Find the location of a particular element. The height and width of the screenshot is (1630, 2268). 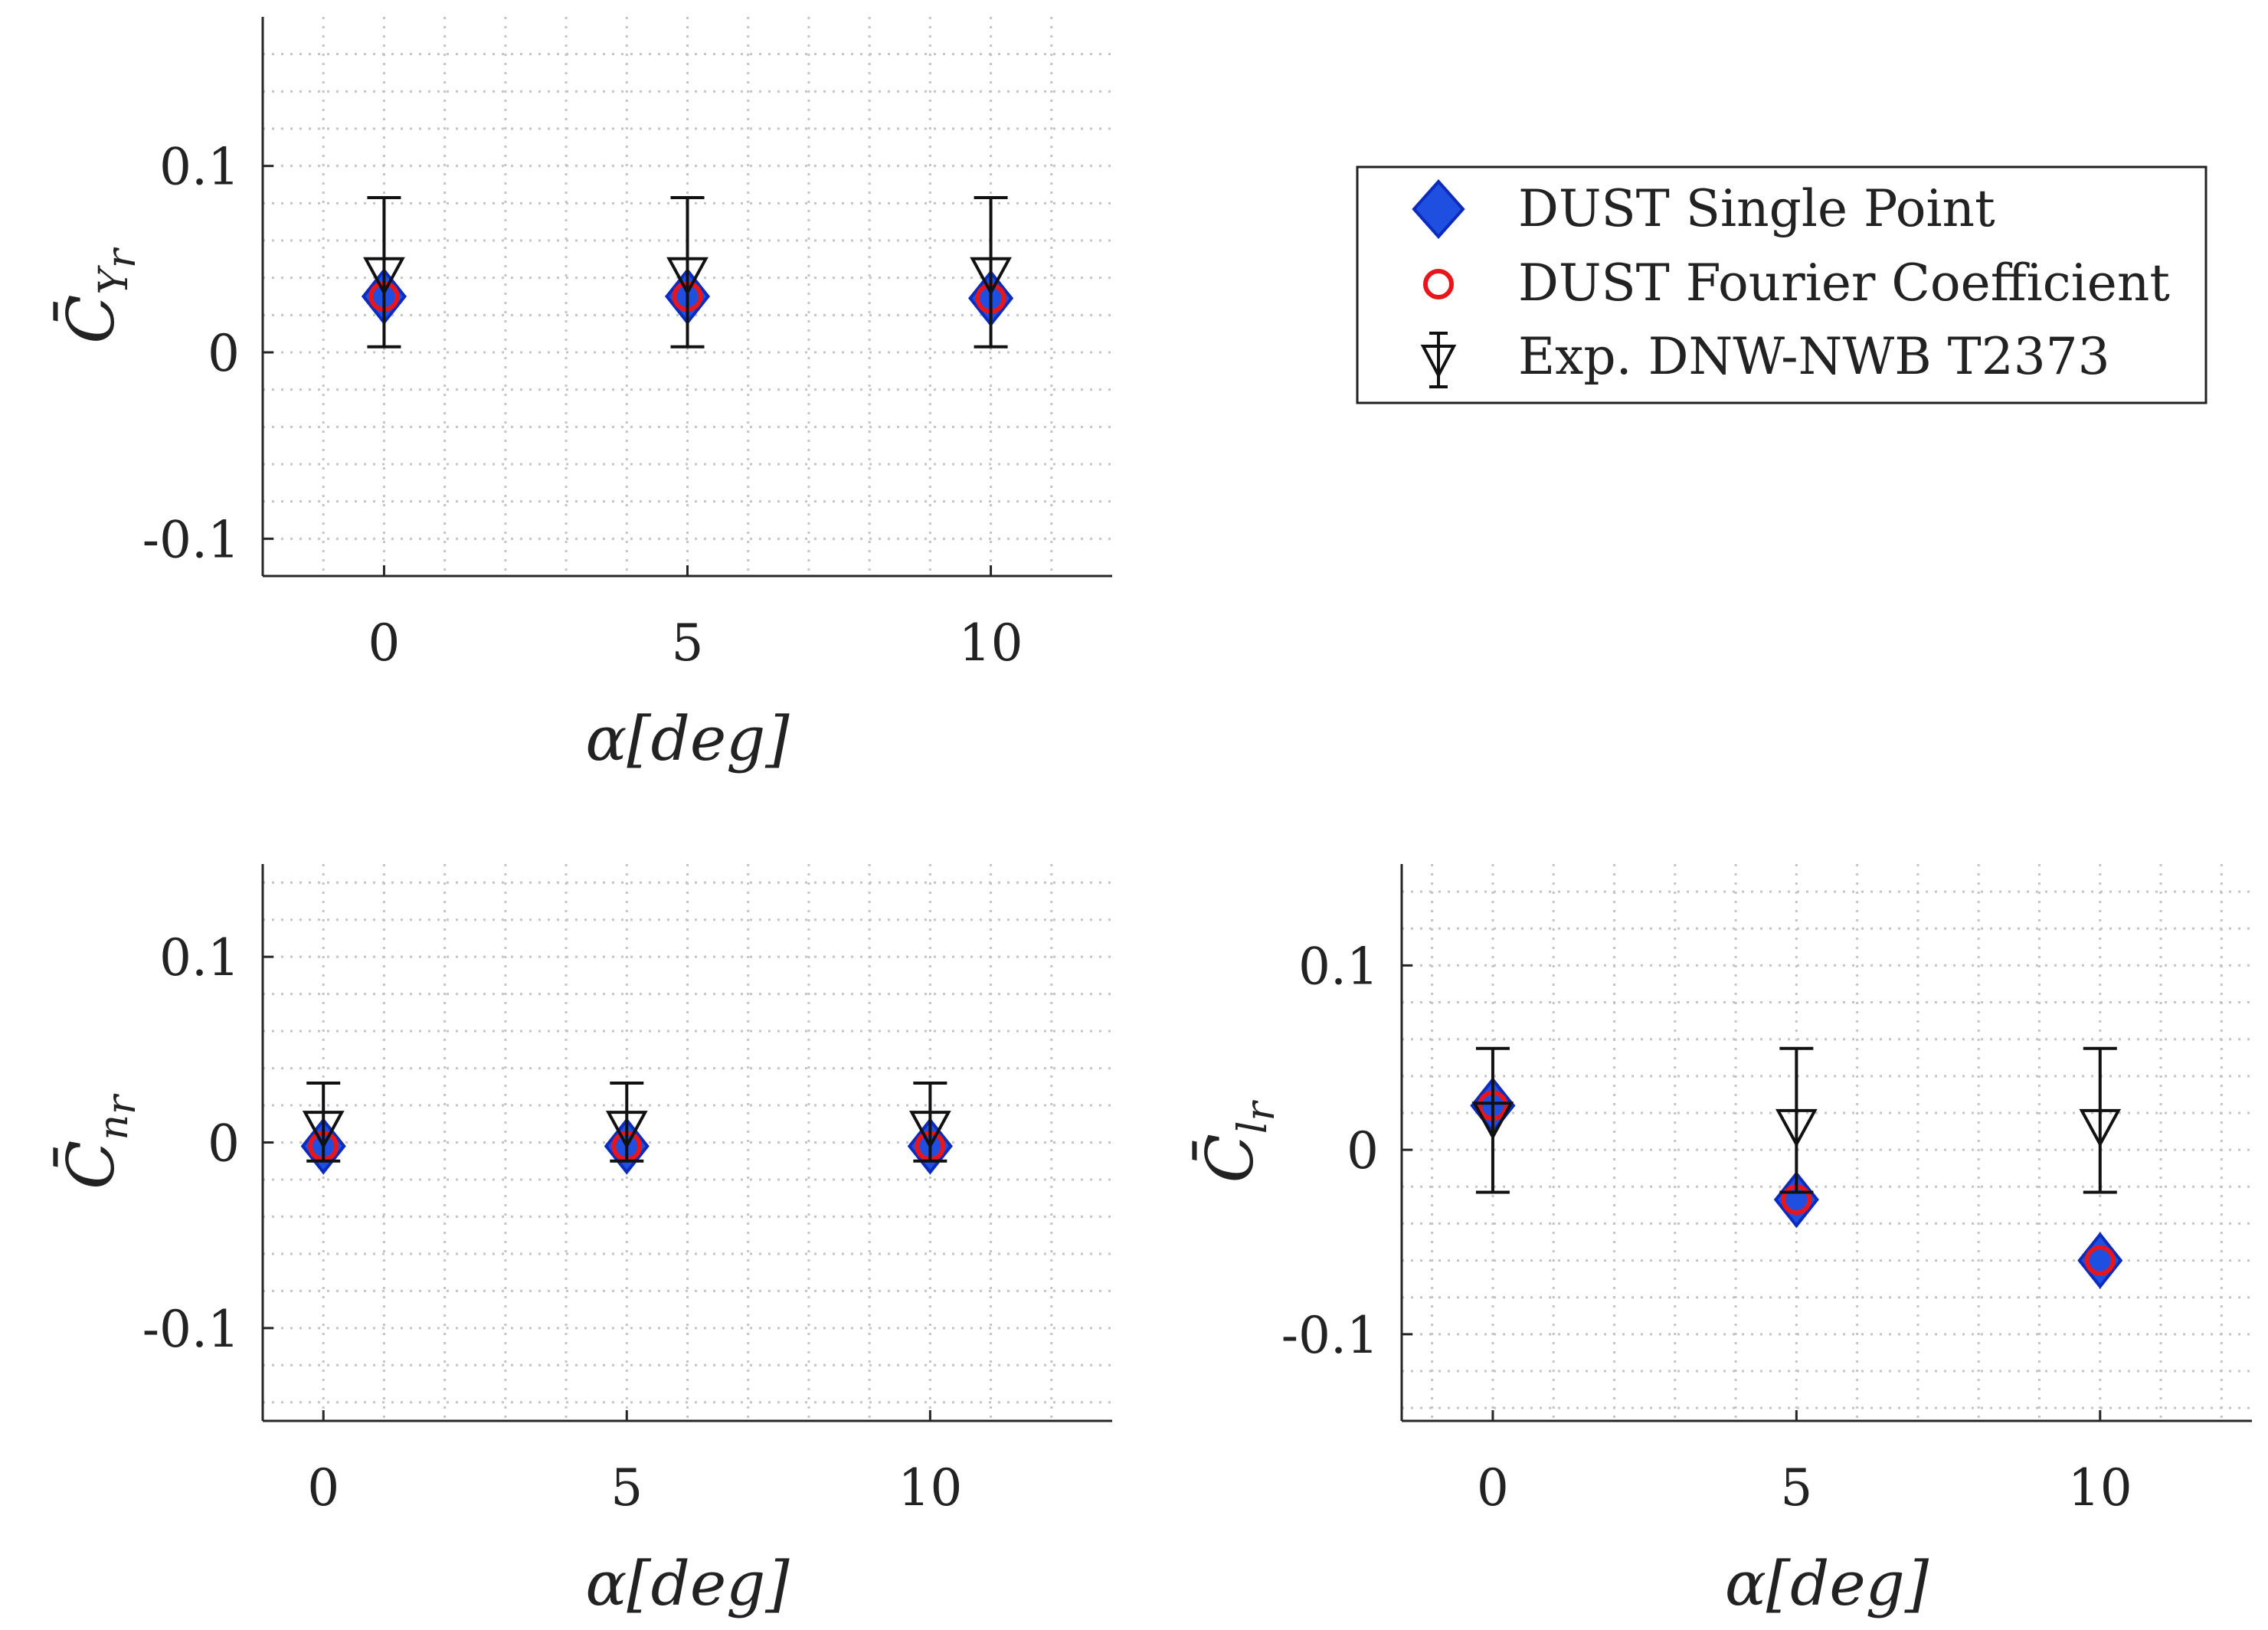

legend-diamond-marker is located at coordinates (1438, 209).